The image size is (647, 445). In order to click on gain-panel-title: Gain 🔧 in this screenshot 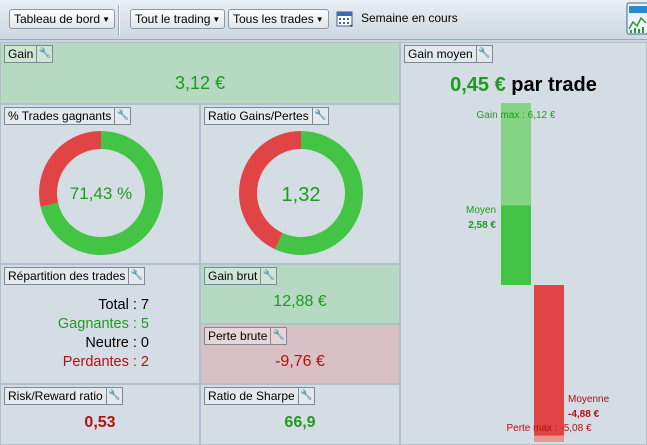, I will do `click(29, 54)`.